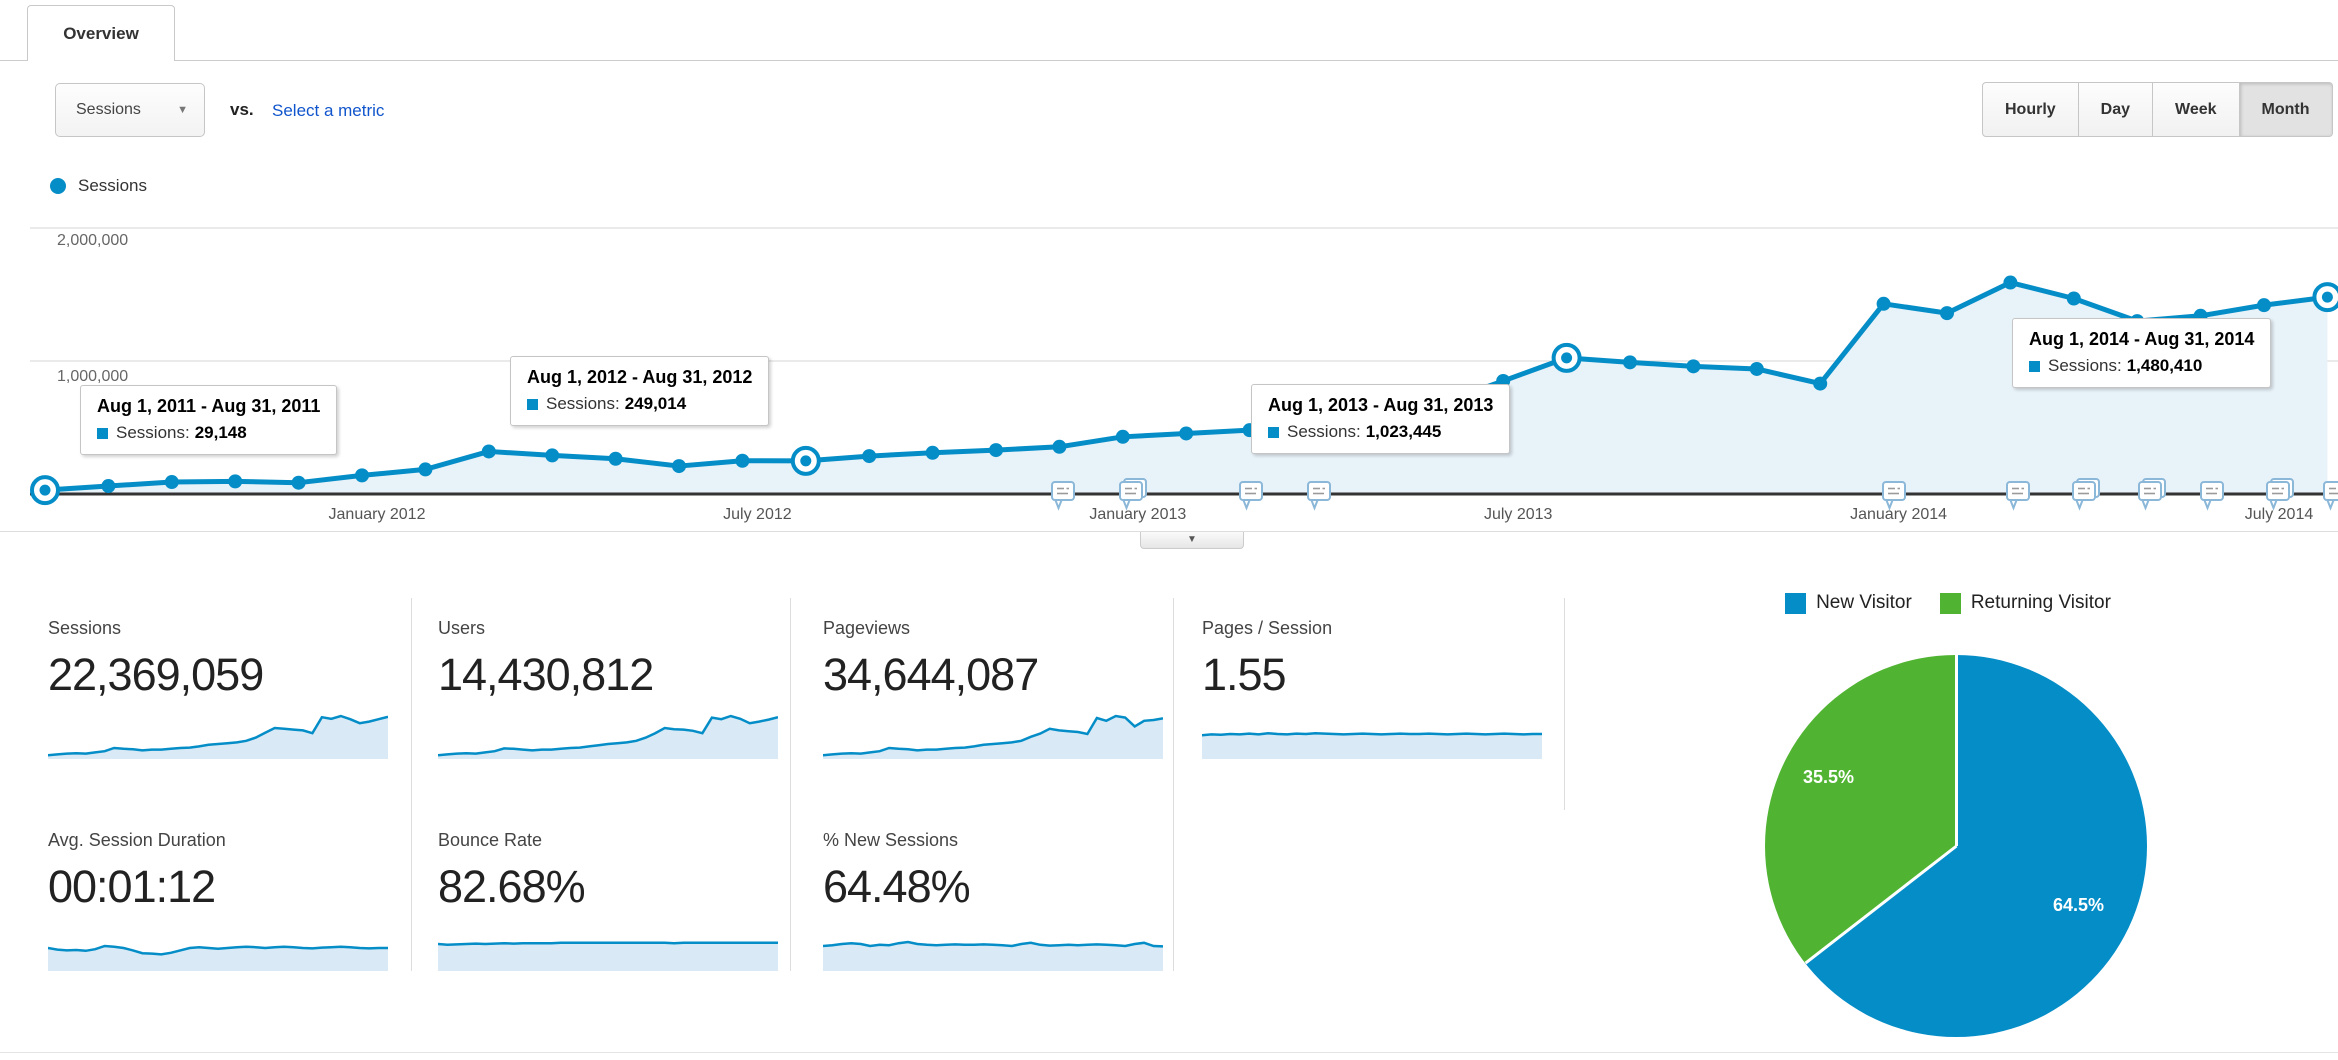  I want to click on y-axis-label-1m: 1,000,000, so click(93, 376).